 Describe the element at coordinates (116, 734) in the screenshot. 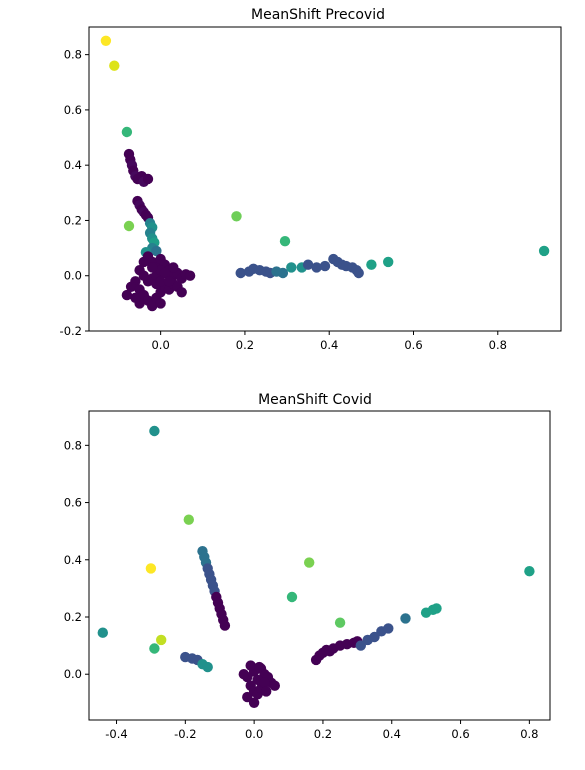

I see `x-tick-label: -0.4` at that location.